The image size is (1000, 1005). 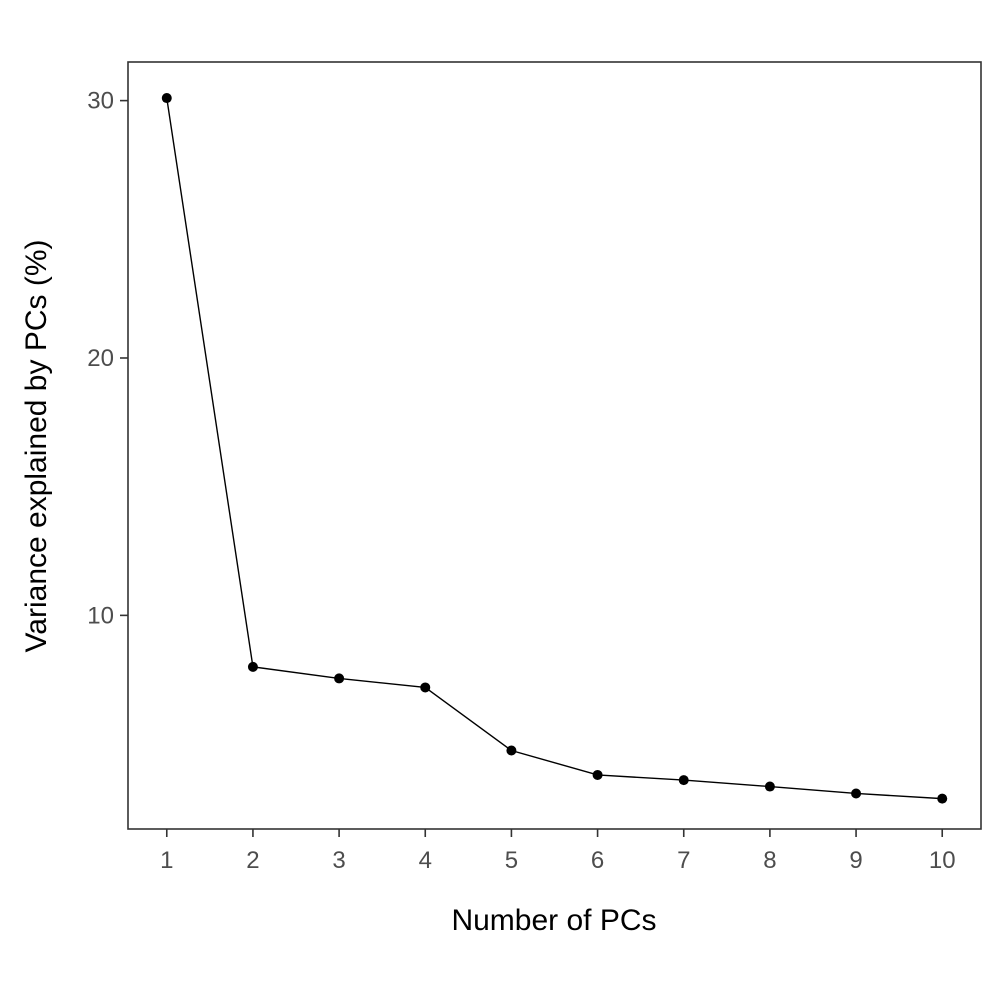 I want to click on x-tick-label: 6, so click(x=597, y=860).